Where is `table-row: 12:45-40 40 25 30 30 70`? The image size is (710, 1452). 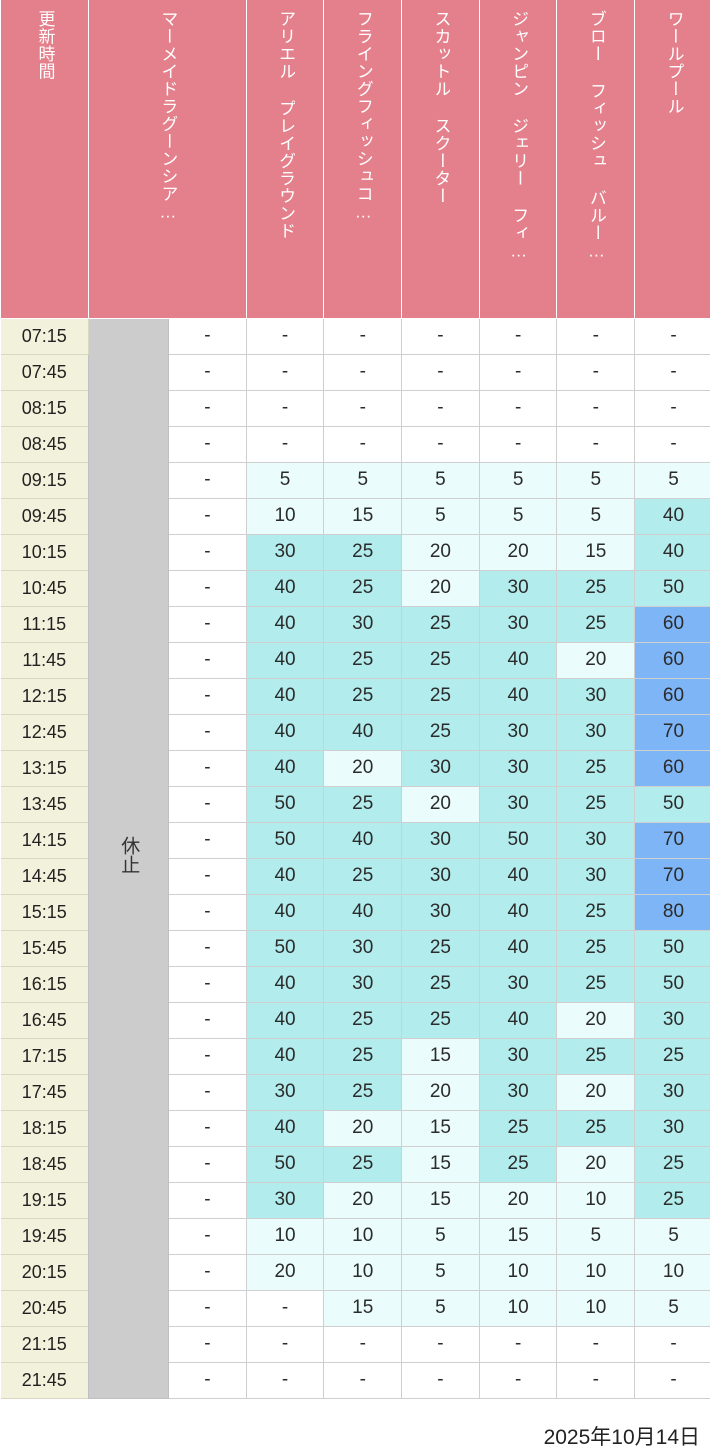 table-row: 12:45-40 40 25 30 30 70 is located at coordinates (355, 732).